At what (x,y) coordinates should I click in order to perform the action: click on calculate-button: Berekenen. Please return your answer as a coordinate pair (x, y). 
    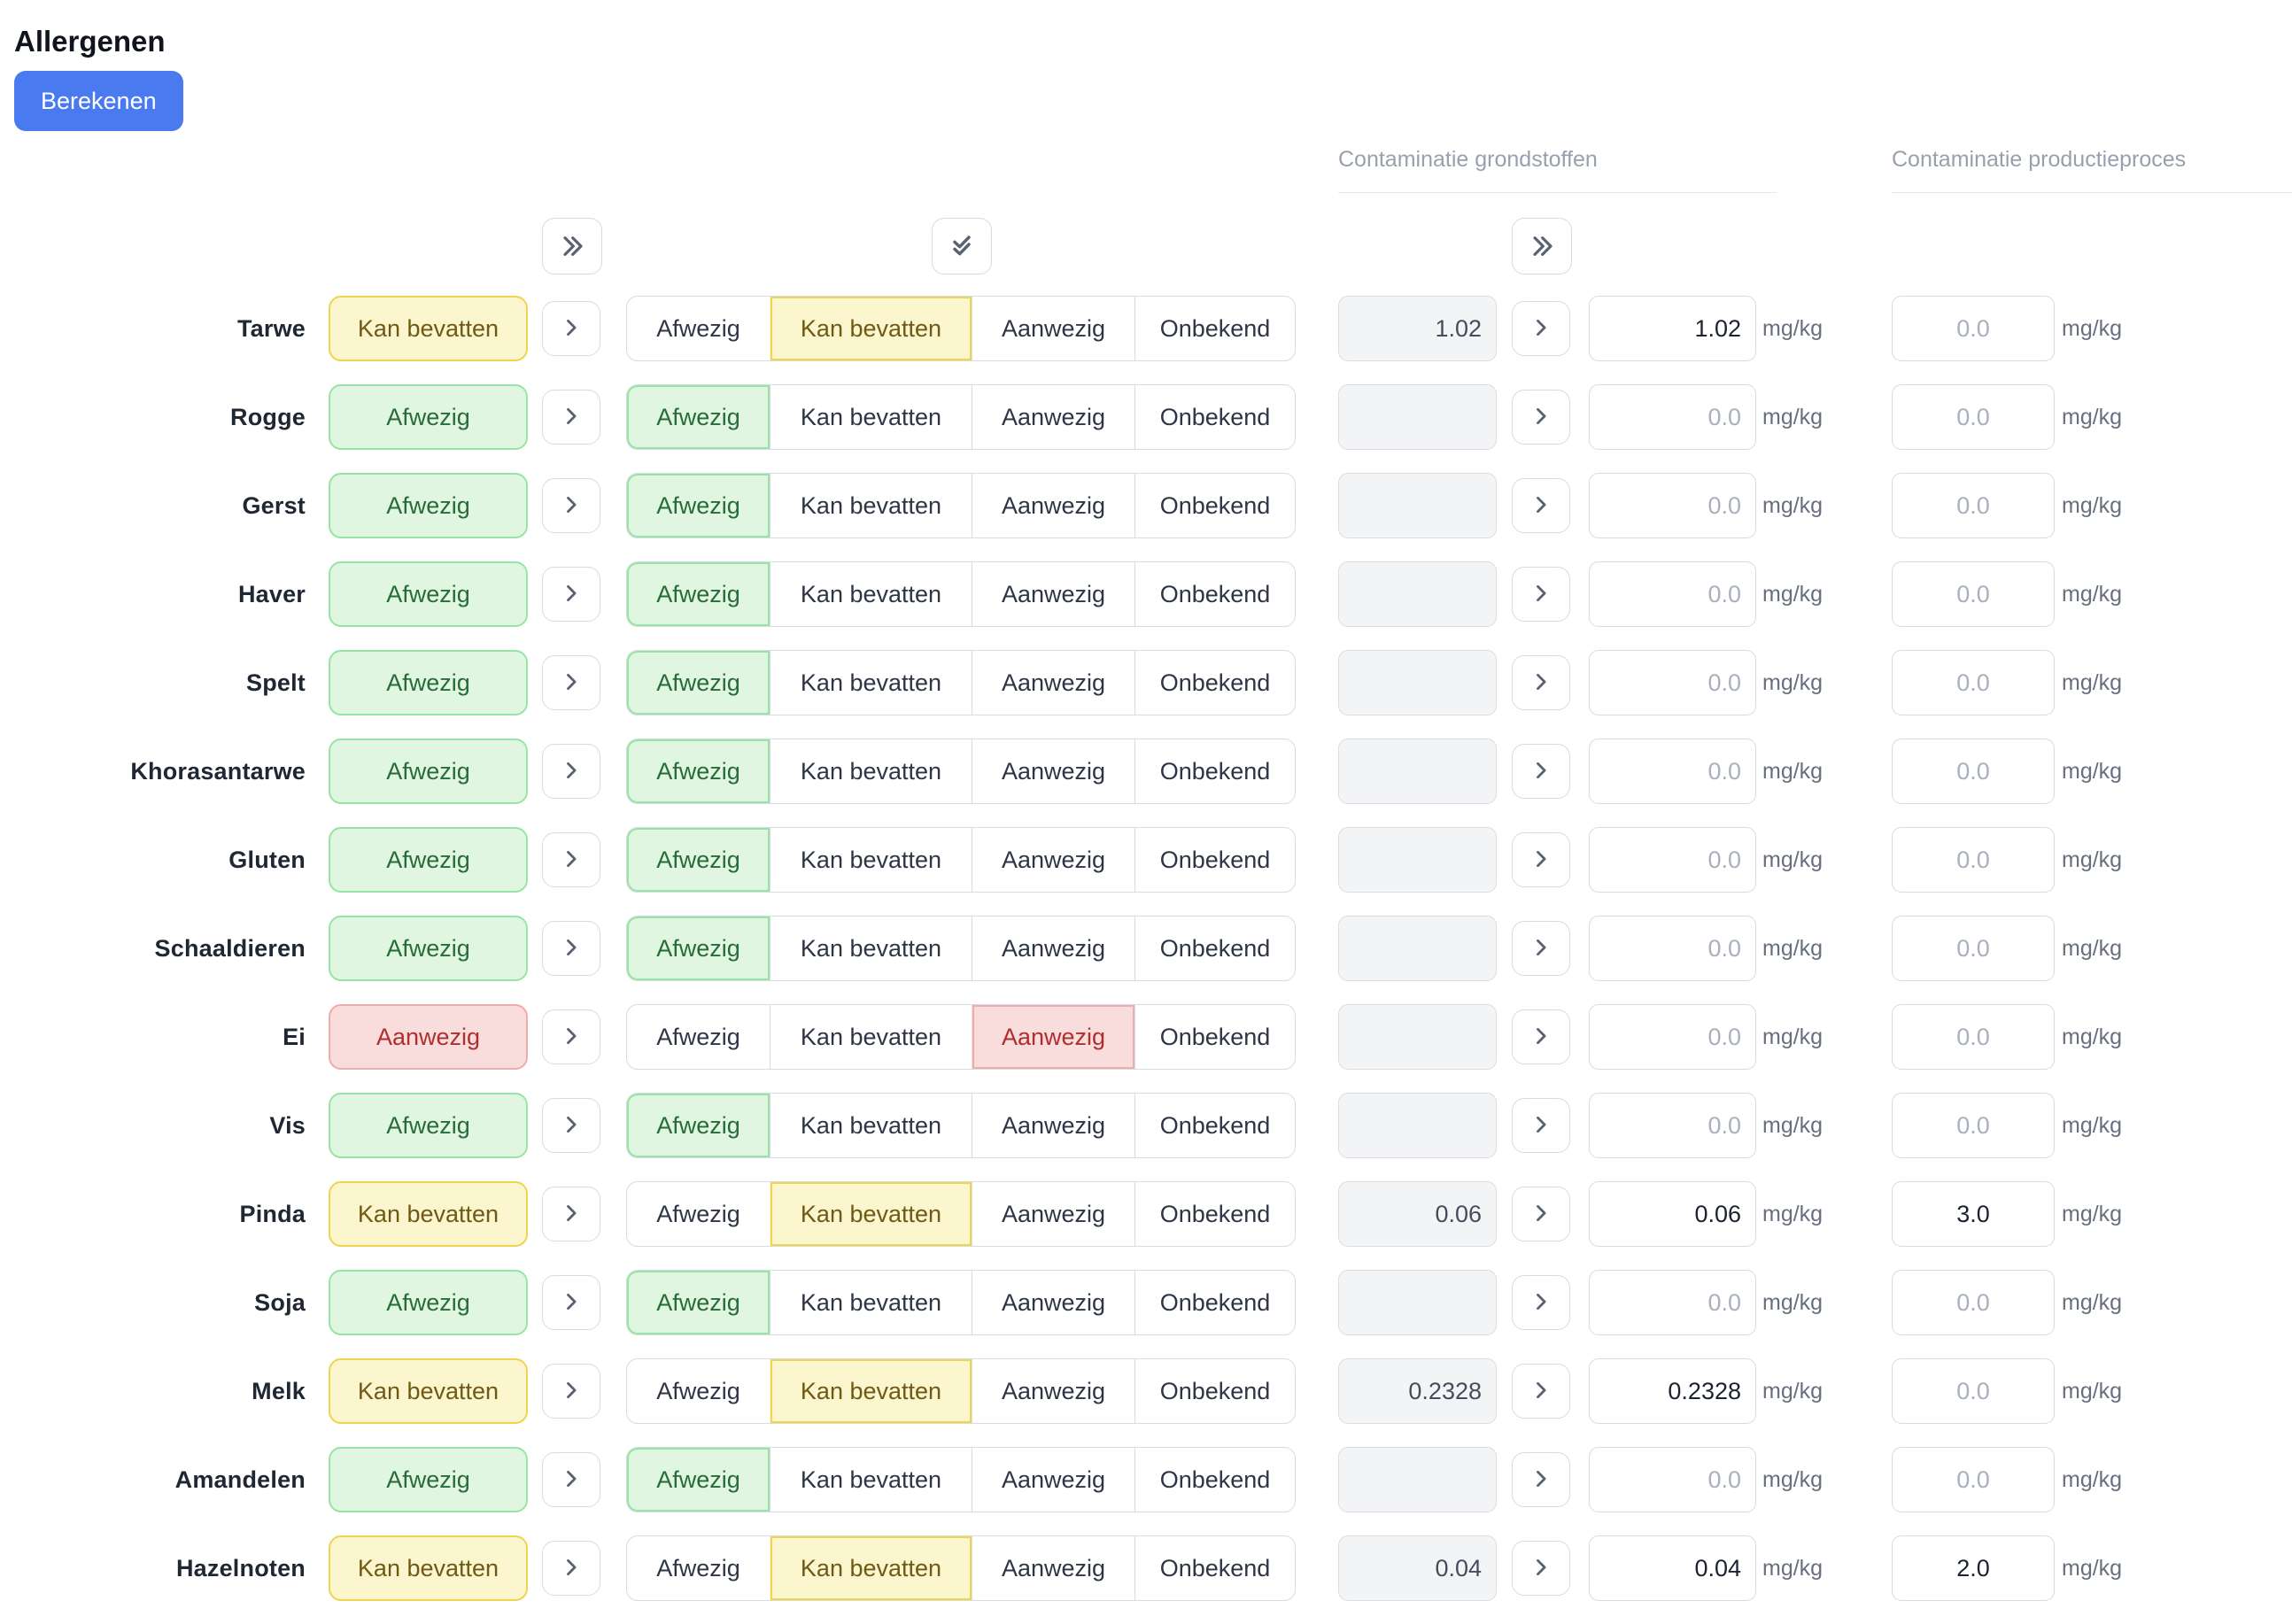
    Looking at the image, I should click on (98, 101).